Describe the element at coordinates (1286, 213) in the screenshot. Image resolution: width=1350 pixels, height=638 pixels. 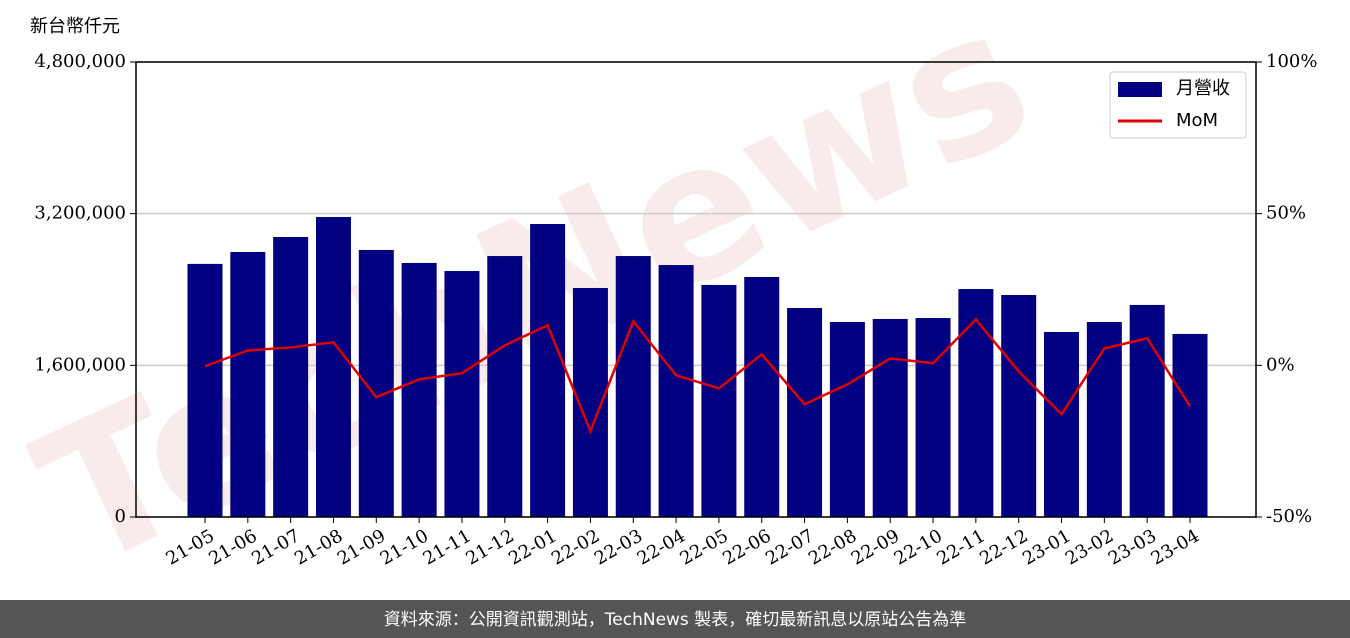
I see `y2-tick-label: 50%` at that location.